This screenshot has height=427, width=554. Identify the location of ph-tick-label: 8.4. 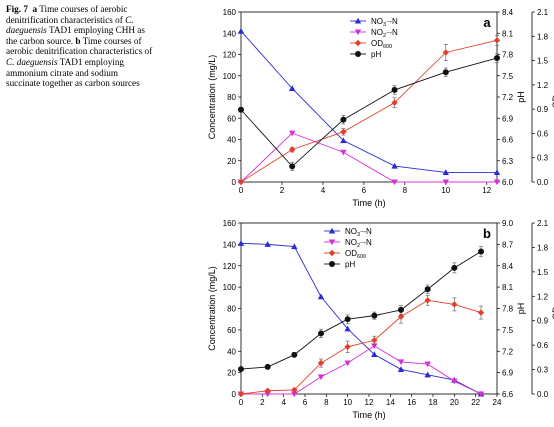
(508, 266).